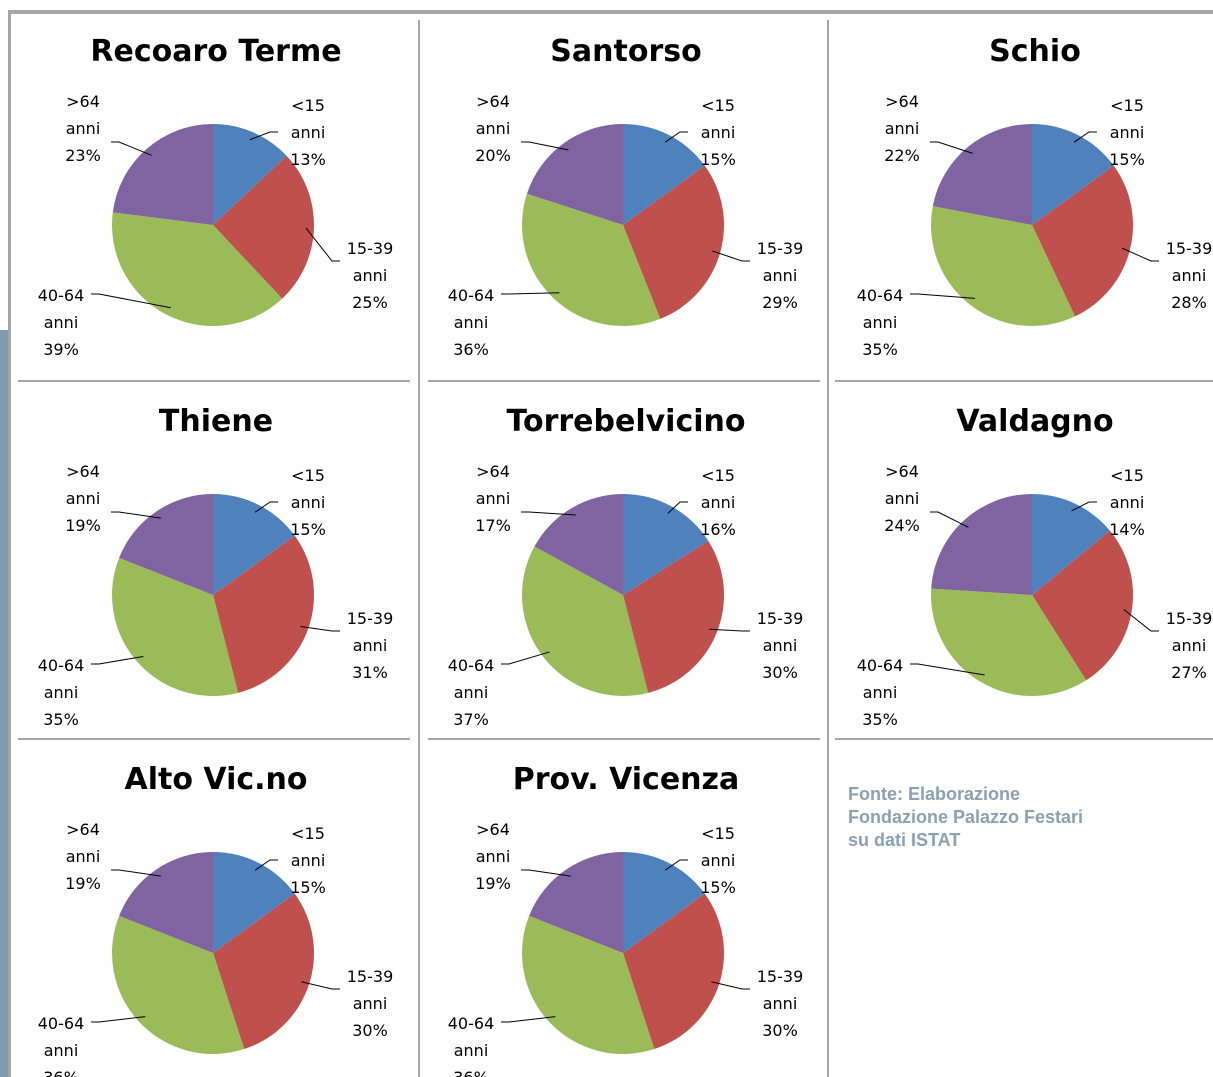 The width and height of the screenshot is (1213, 1077). I want to click on slice-value: 31%, so click(370, 672).